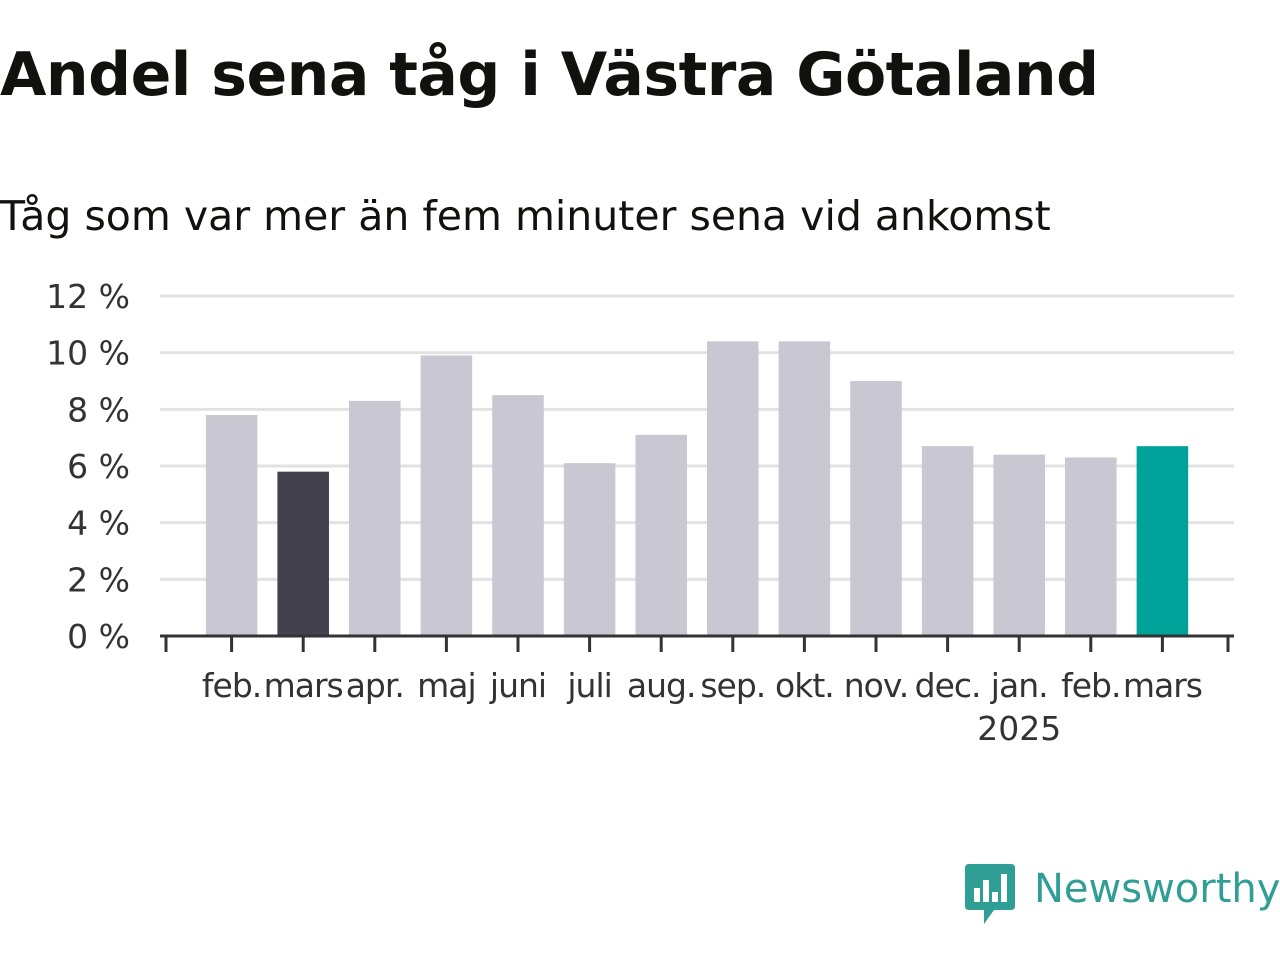 Image resolution: width=1280 pixels, height=960 pixels. Describe the element at coordinates (98, 466) in the screenshot. I see `y-tick-label: 6 %` at that location.